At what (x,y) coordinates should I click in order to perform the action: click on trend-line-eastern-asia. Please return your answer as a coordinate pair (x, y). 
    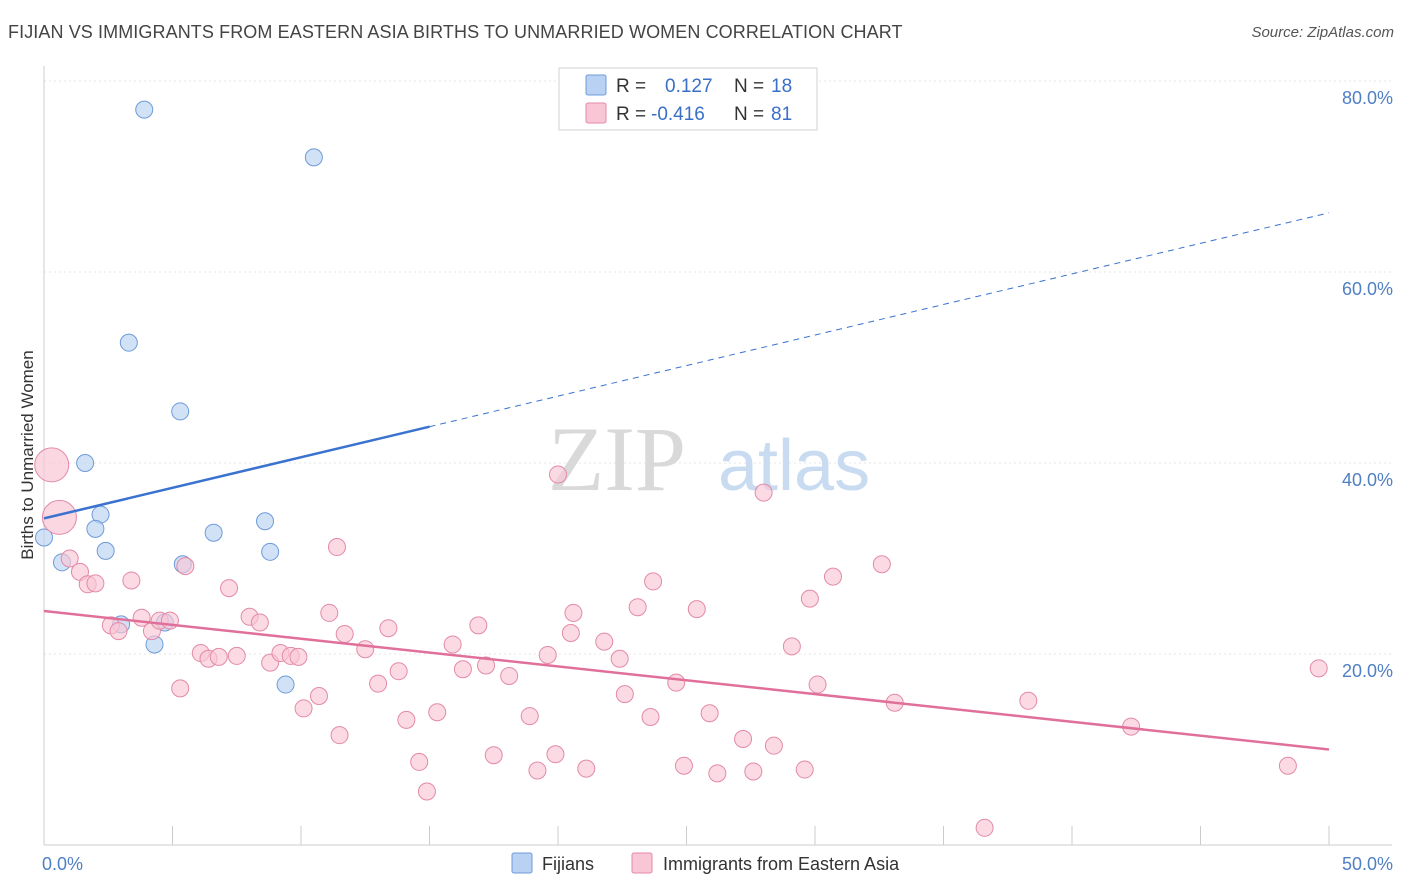
    Looking at the image, I should click on (686, 680).